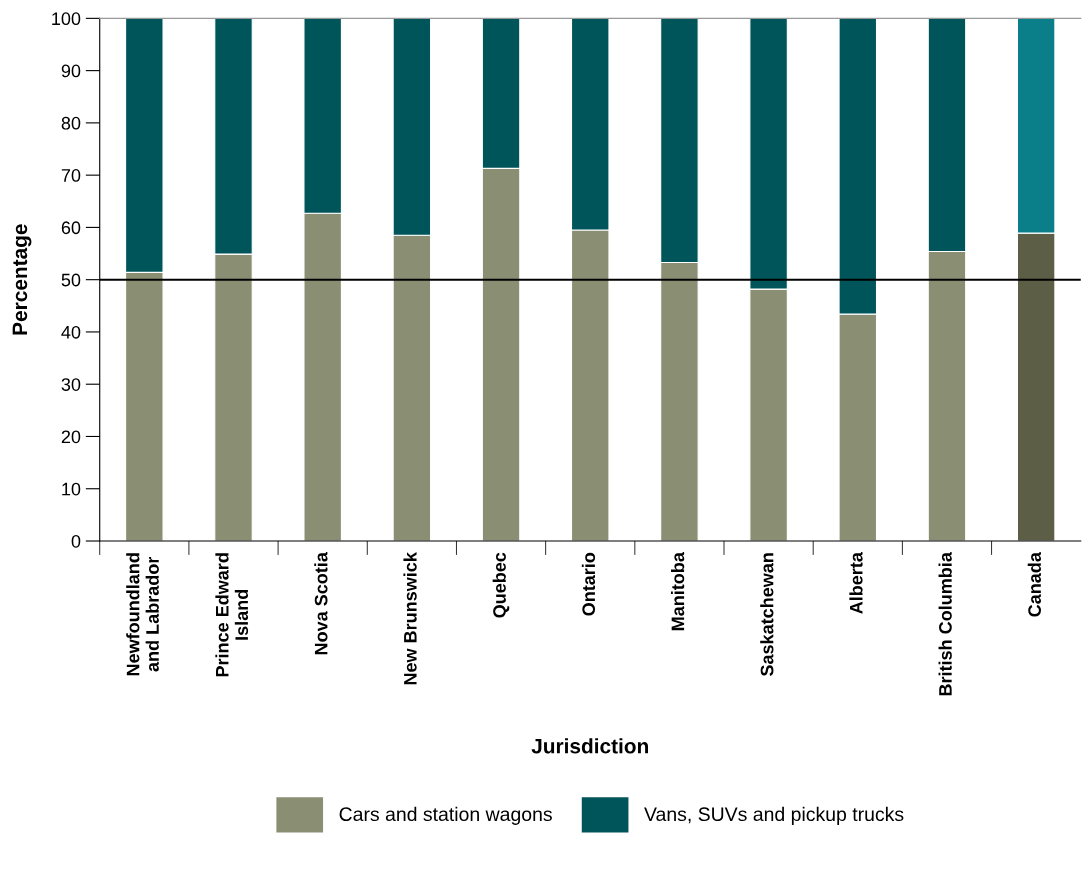  I want to click on x-tick-label: Newfoundland and Labrador, so click(142, 614).